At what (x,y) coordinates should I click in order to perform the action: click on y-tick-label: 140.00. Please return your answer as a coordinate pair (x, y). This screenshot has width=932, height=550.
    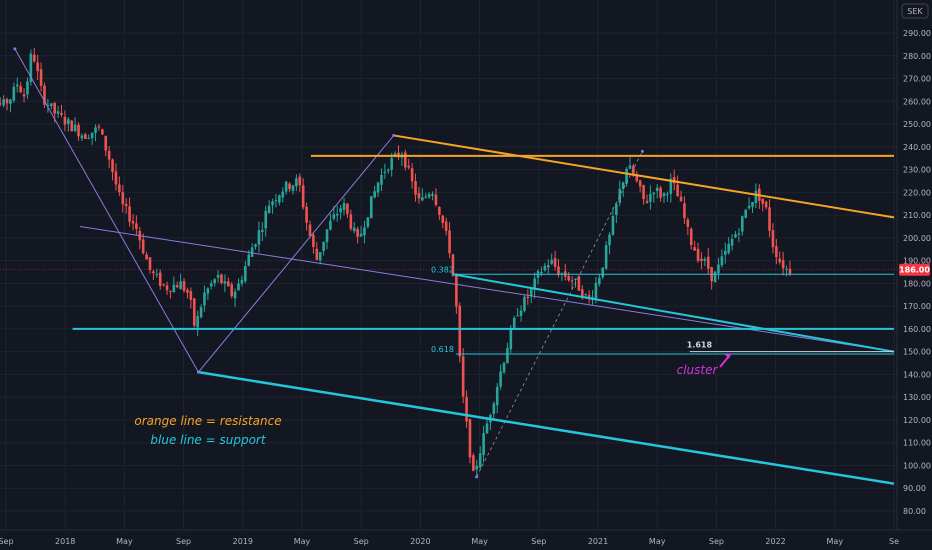
    Looking at the image, I should click on (917, 374).